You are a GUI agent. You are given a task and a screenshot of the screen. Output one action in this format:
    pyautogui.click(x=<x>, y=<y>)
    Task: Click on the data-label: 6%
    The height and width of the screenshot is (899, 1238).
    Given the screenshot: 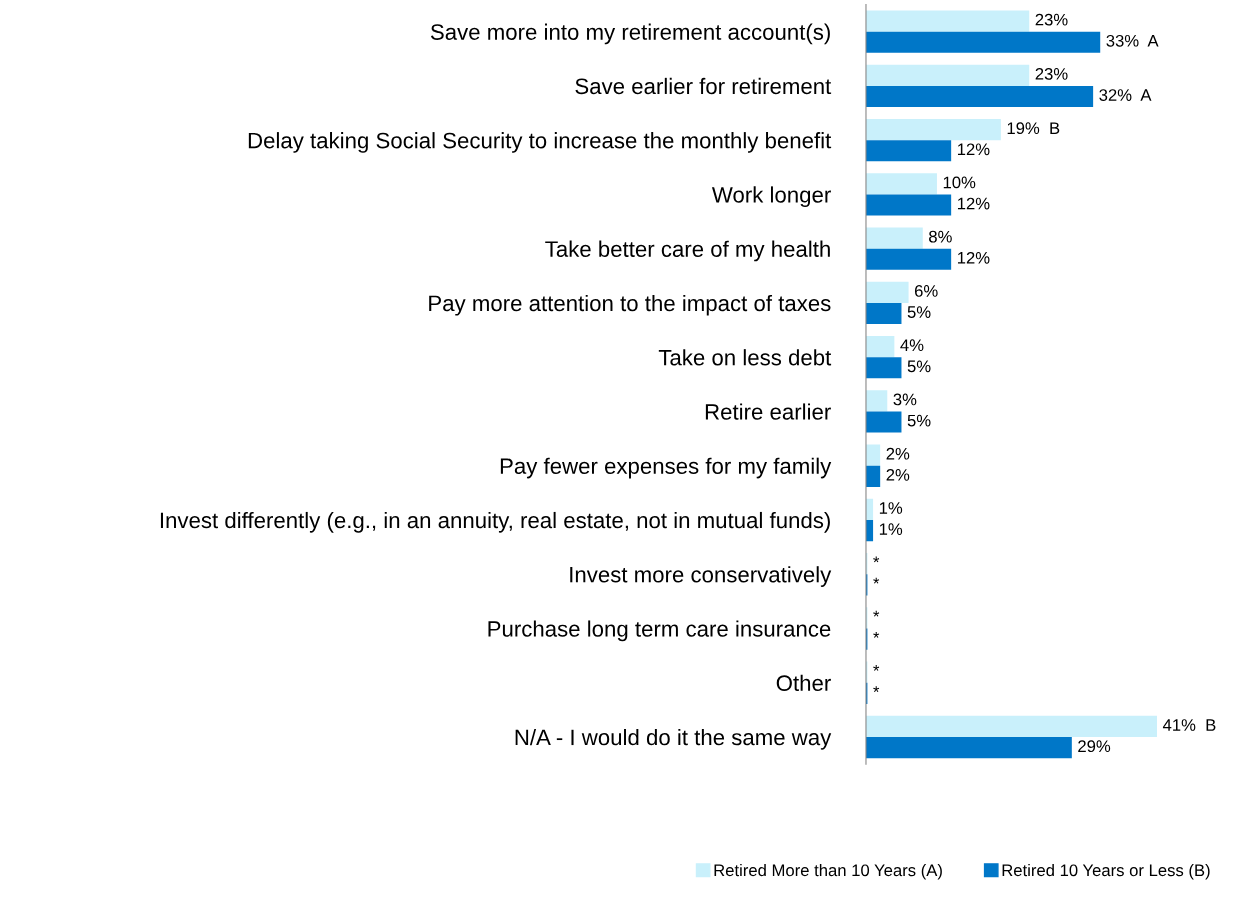 What is the action you would take?
    pyautogui.click(x=926, y=291)
    